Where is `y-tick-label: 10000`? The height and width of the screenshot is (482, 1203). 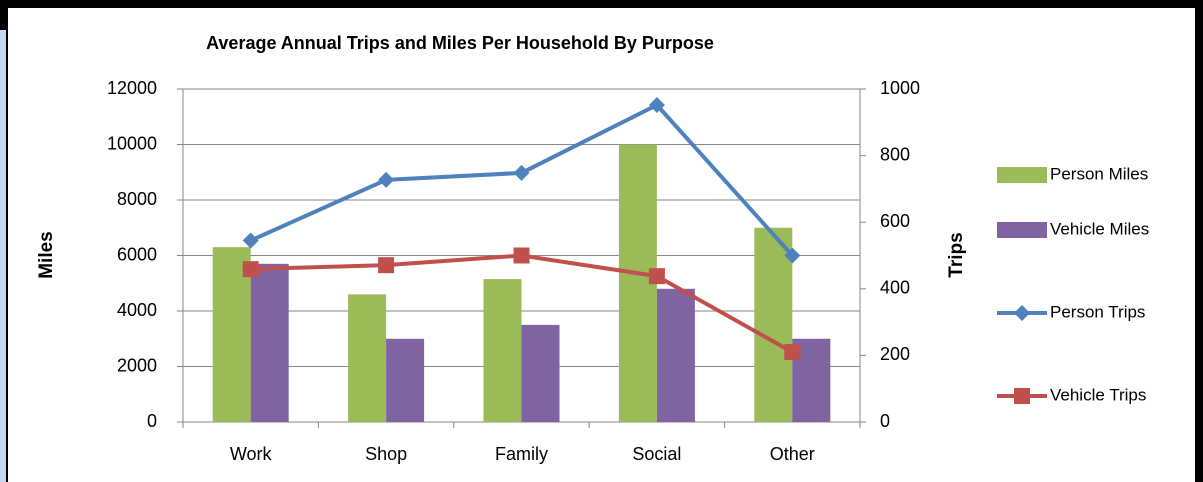 y-tick-label: 10000 is located at coordinates (132, 143).